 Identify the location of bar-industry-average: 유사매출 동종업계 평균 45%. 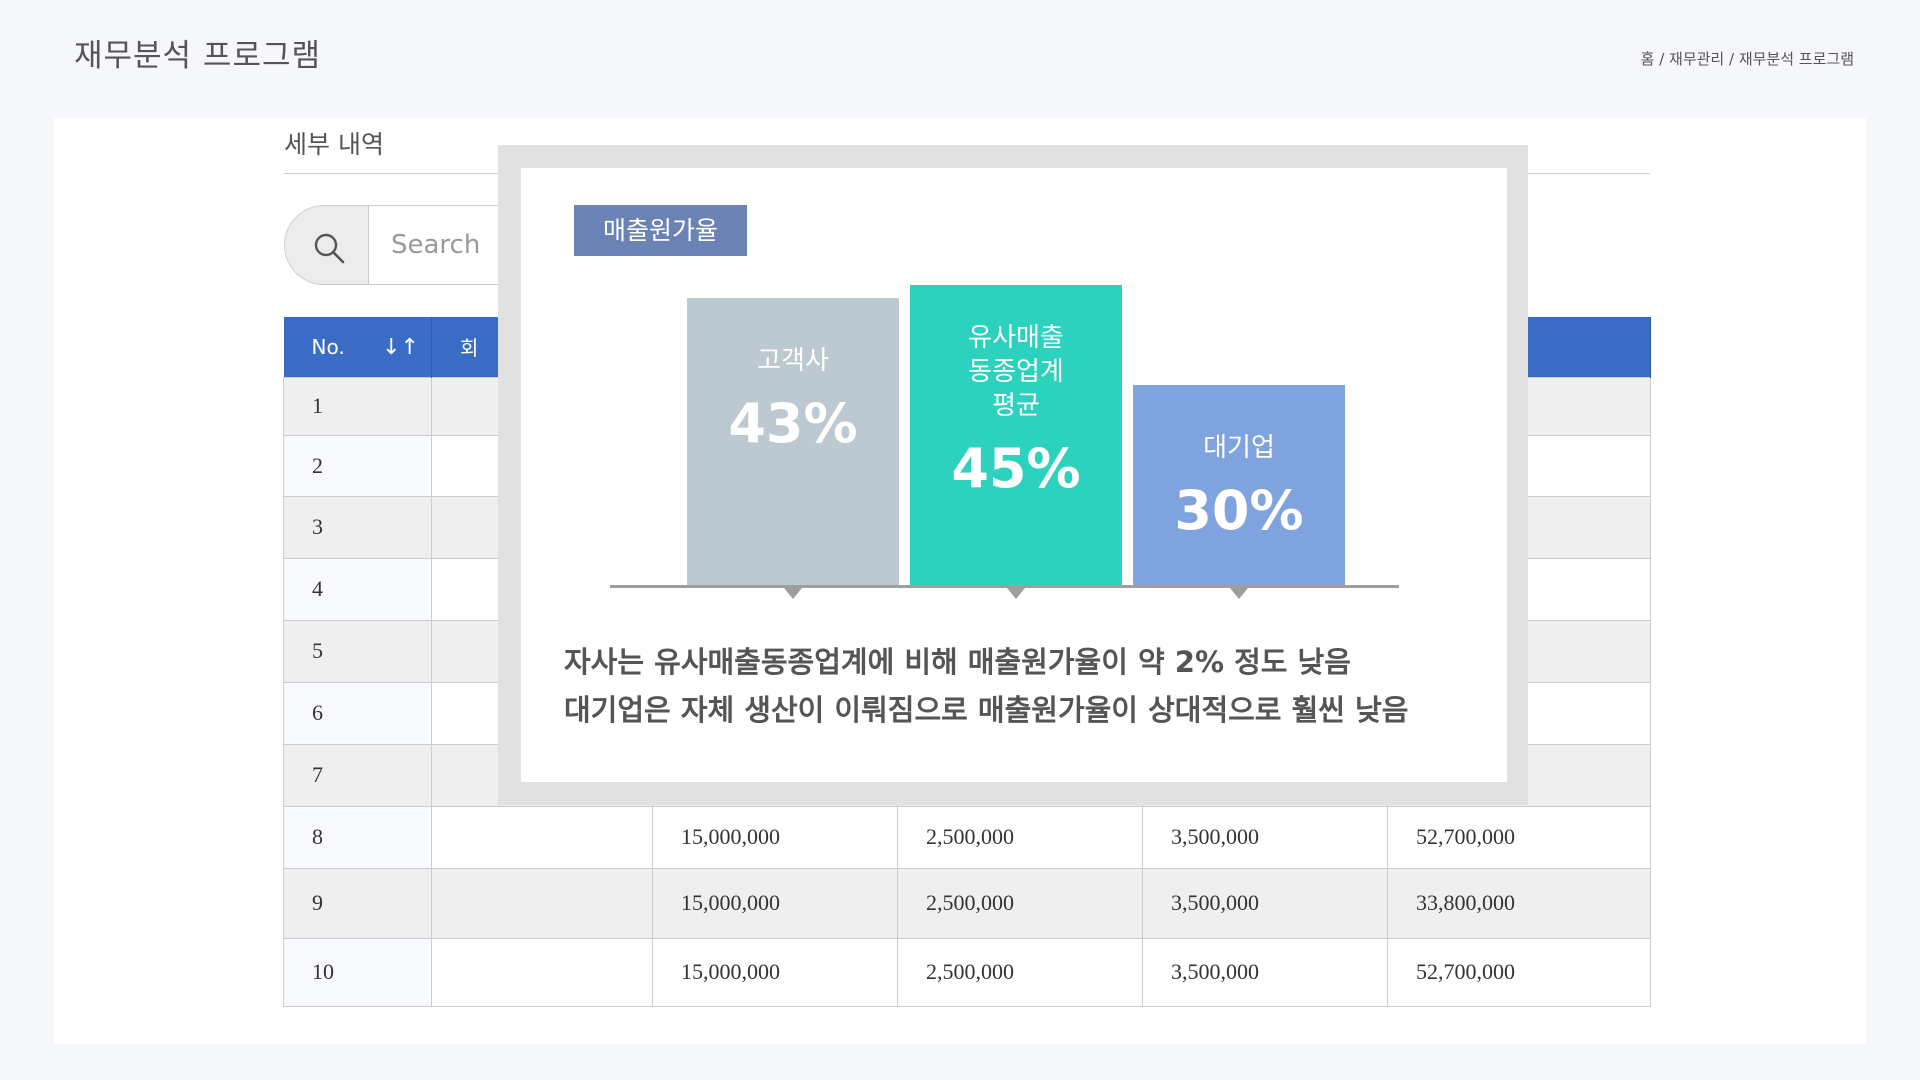
(1016, 442).